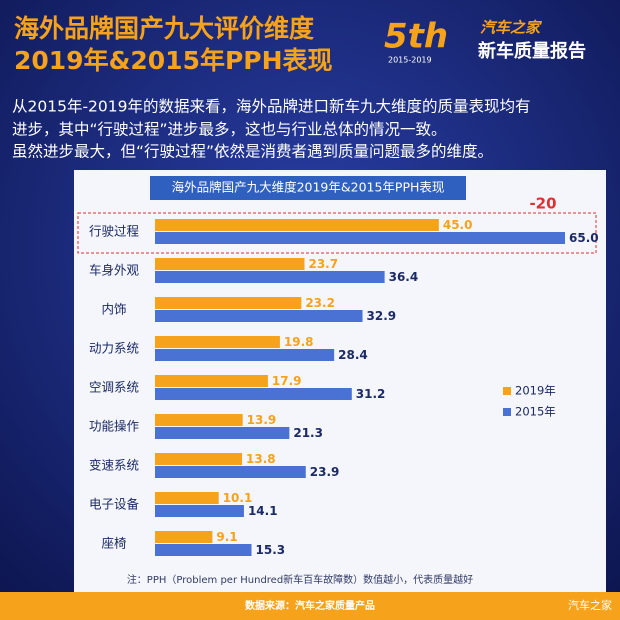 The width and height of the screenshot is (620, 620). Describe the element at coordinates (262, 420) in the screenshot. I see `value-label: 13.9` at that location.